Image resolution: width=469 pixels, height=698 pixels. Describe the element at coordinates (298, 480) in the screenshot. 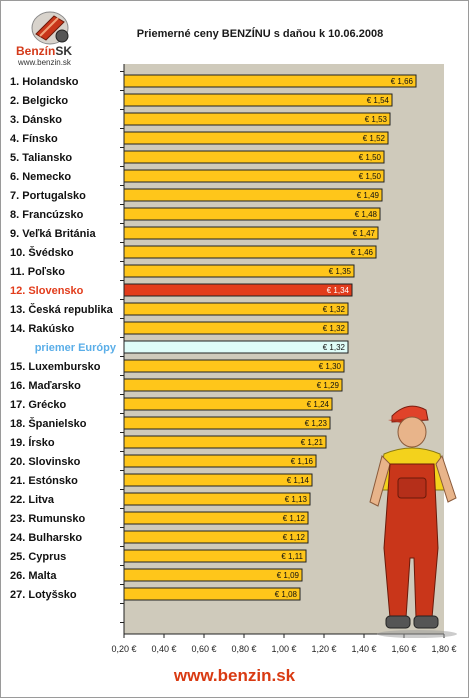

I see `bar-value-label: € 1,14` at that location.